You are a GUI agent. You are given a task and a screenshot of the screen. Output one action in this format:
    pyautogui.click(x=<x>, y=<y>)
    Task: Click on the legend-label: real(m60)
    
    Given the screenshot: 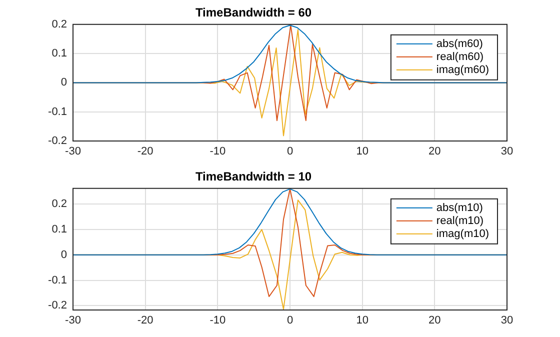 What is the action you would take?
    pyautogui.click(x=460, y=56)
    